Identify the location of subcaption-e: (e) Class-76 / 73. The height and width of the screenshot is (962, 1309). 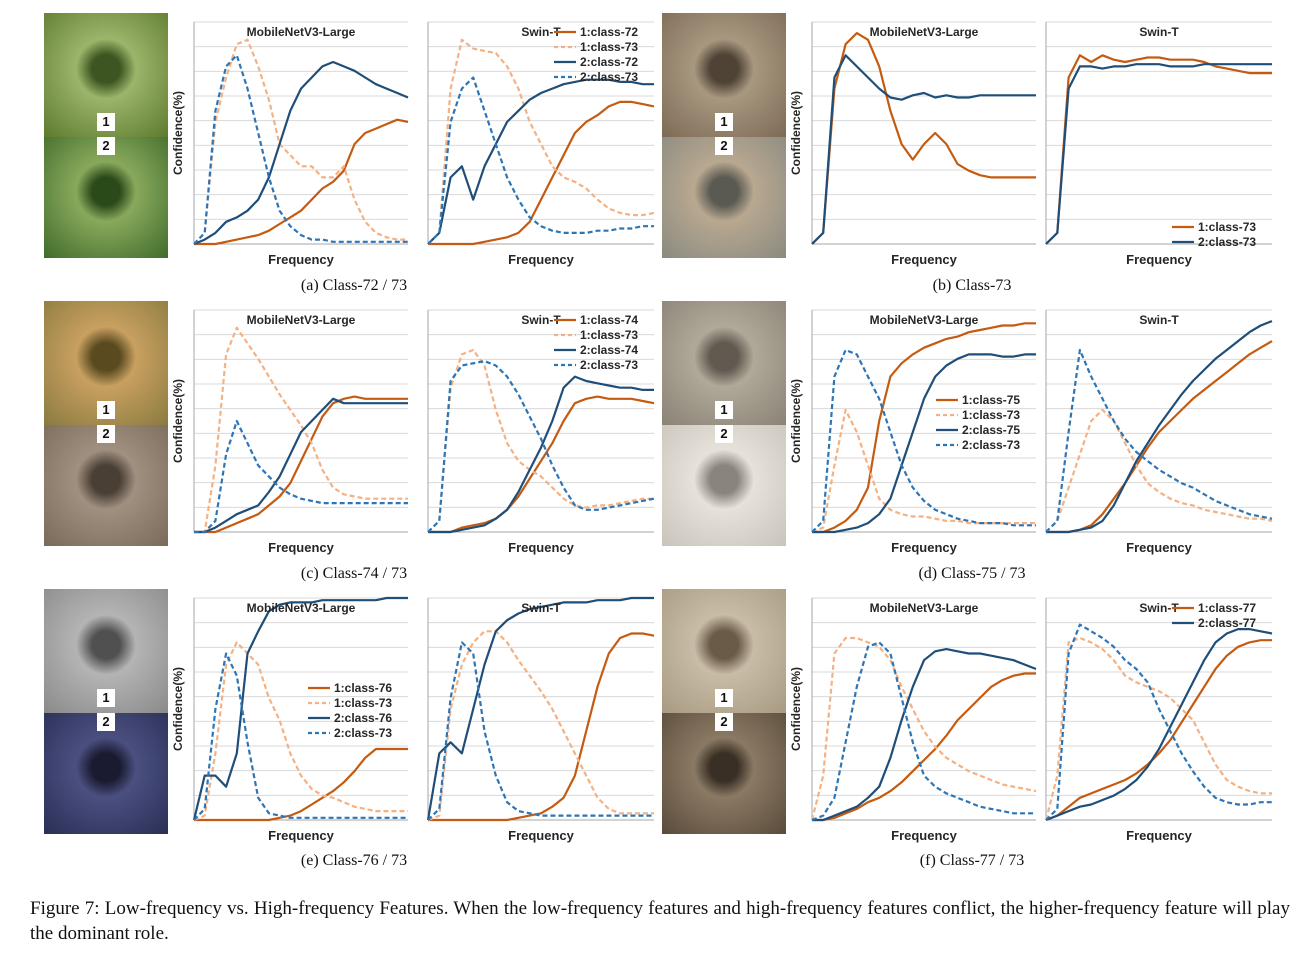
(354, 860).